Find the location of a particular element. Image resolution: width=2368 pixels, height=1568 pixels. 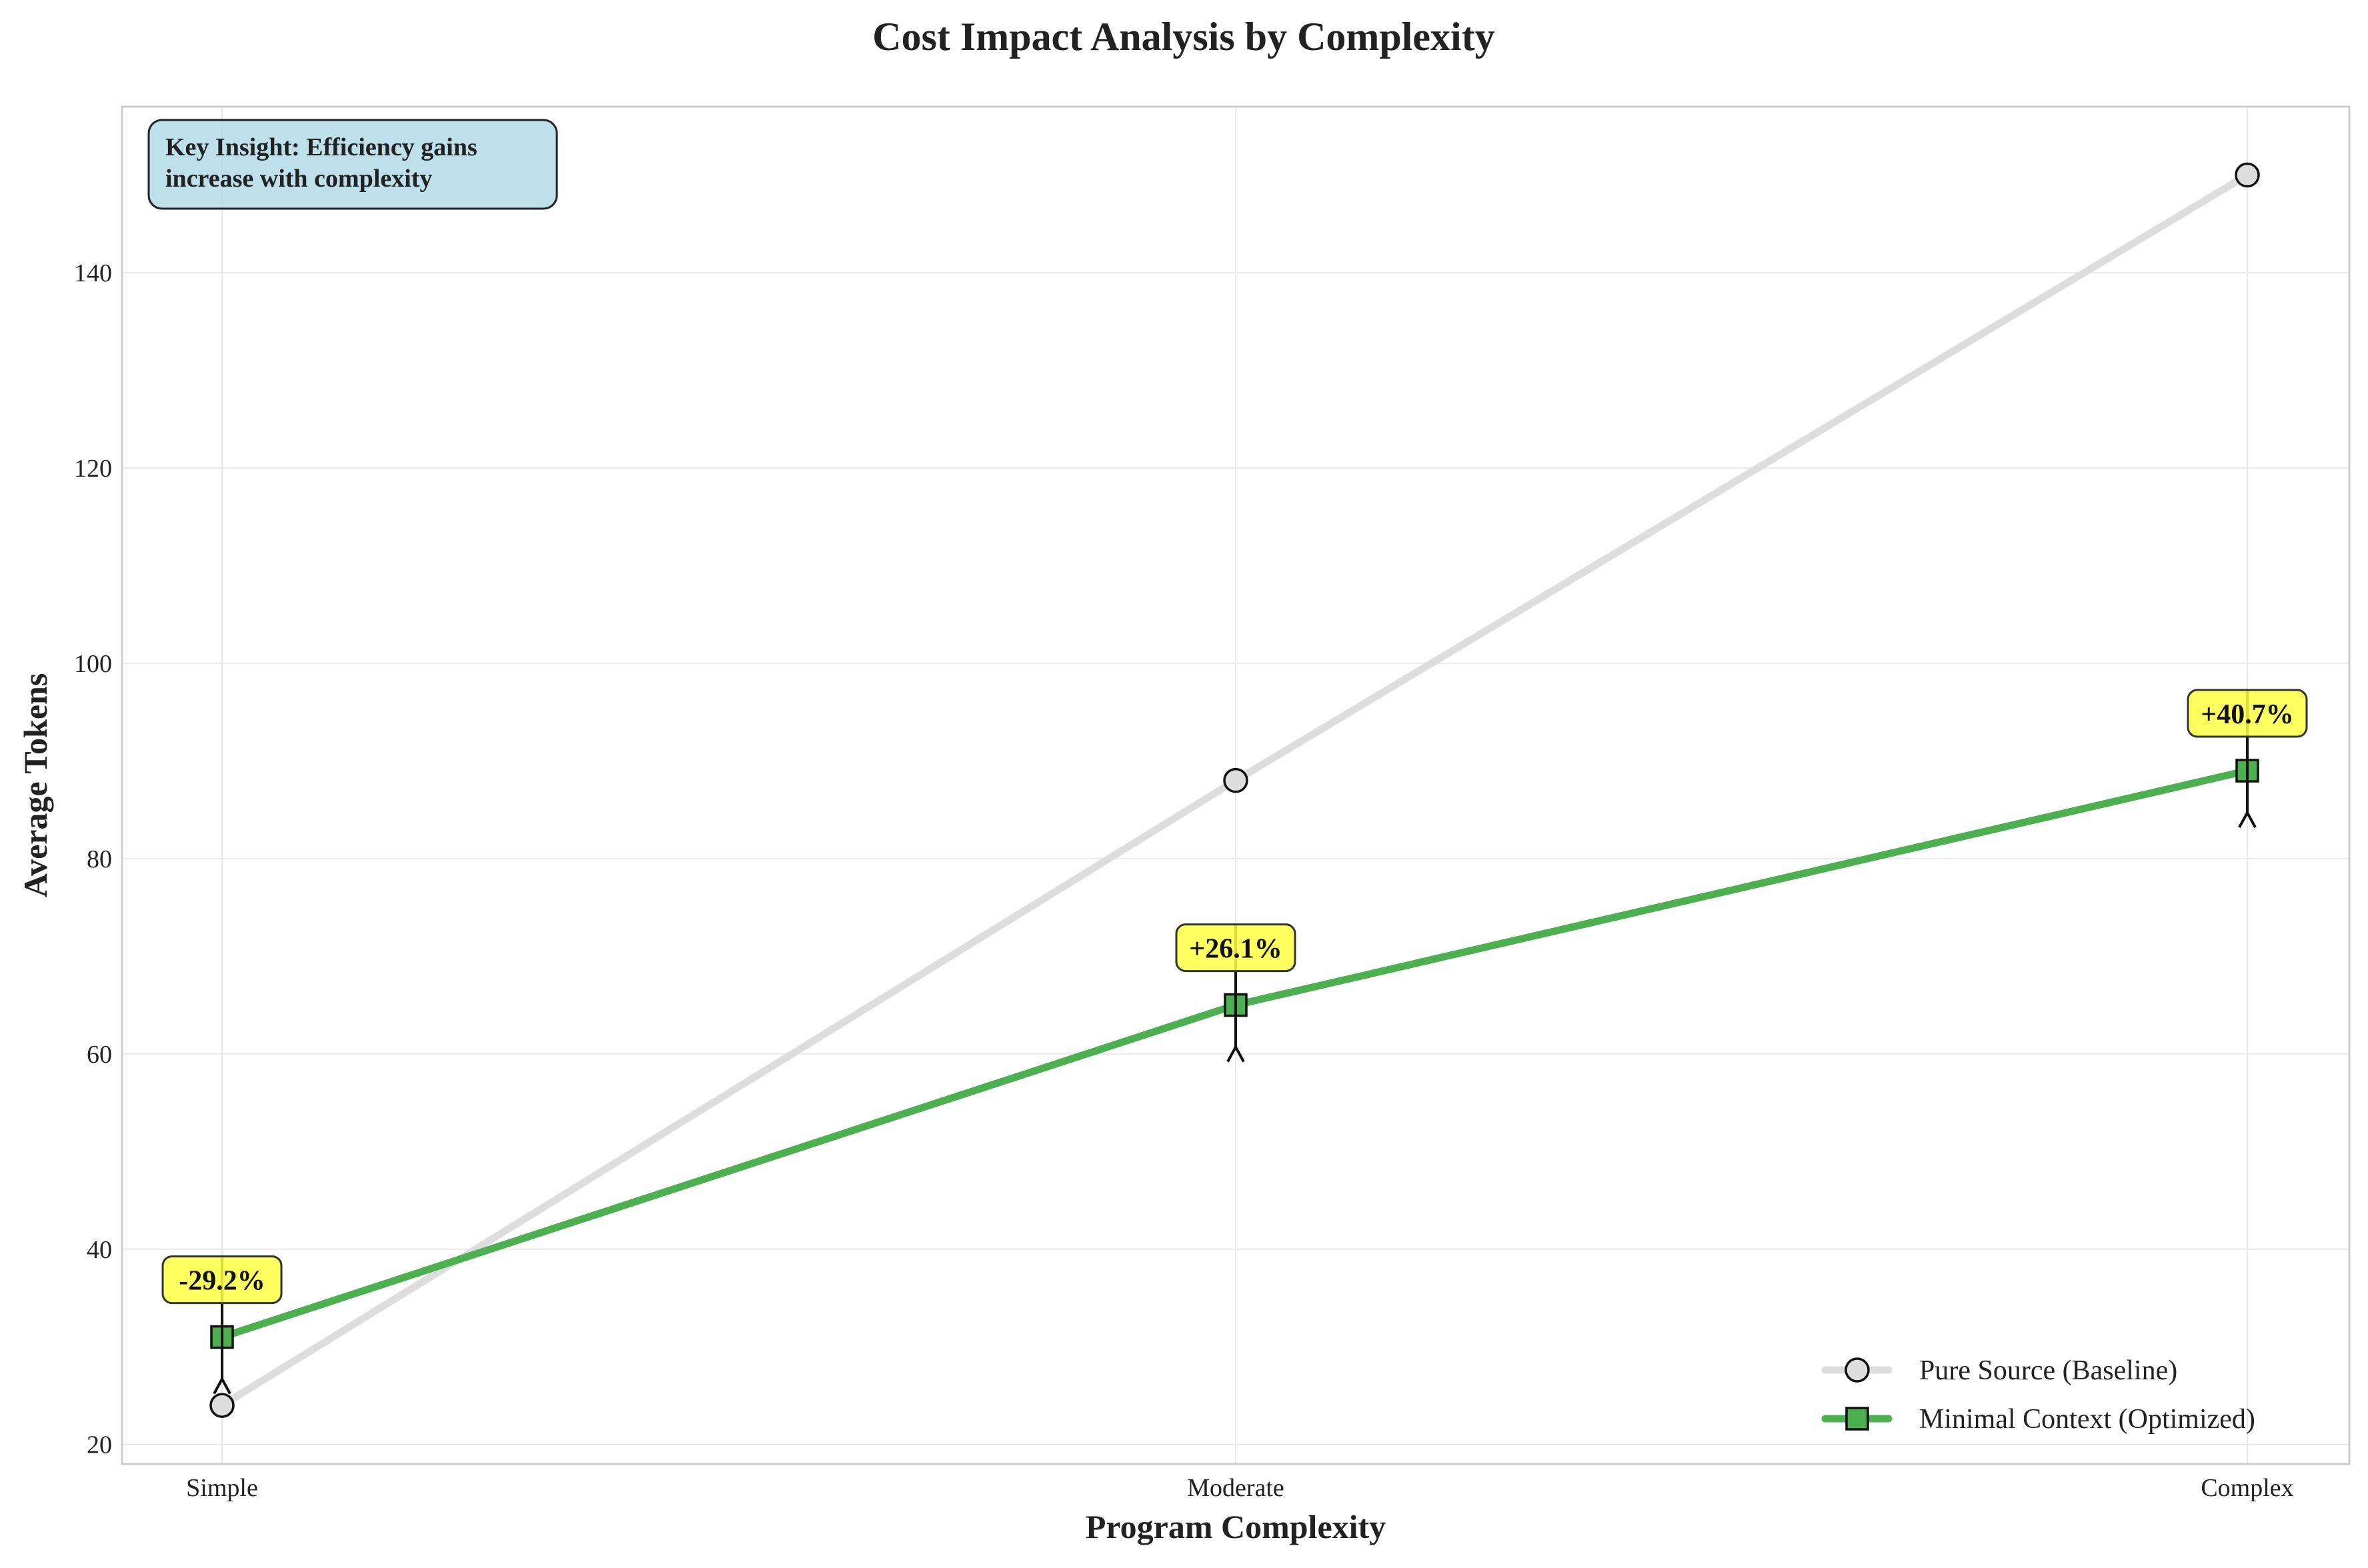

x-tick-label: Moderate is located at coordinates (1235, 1488).